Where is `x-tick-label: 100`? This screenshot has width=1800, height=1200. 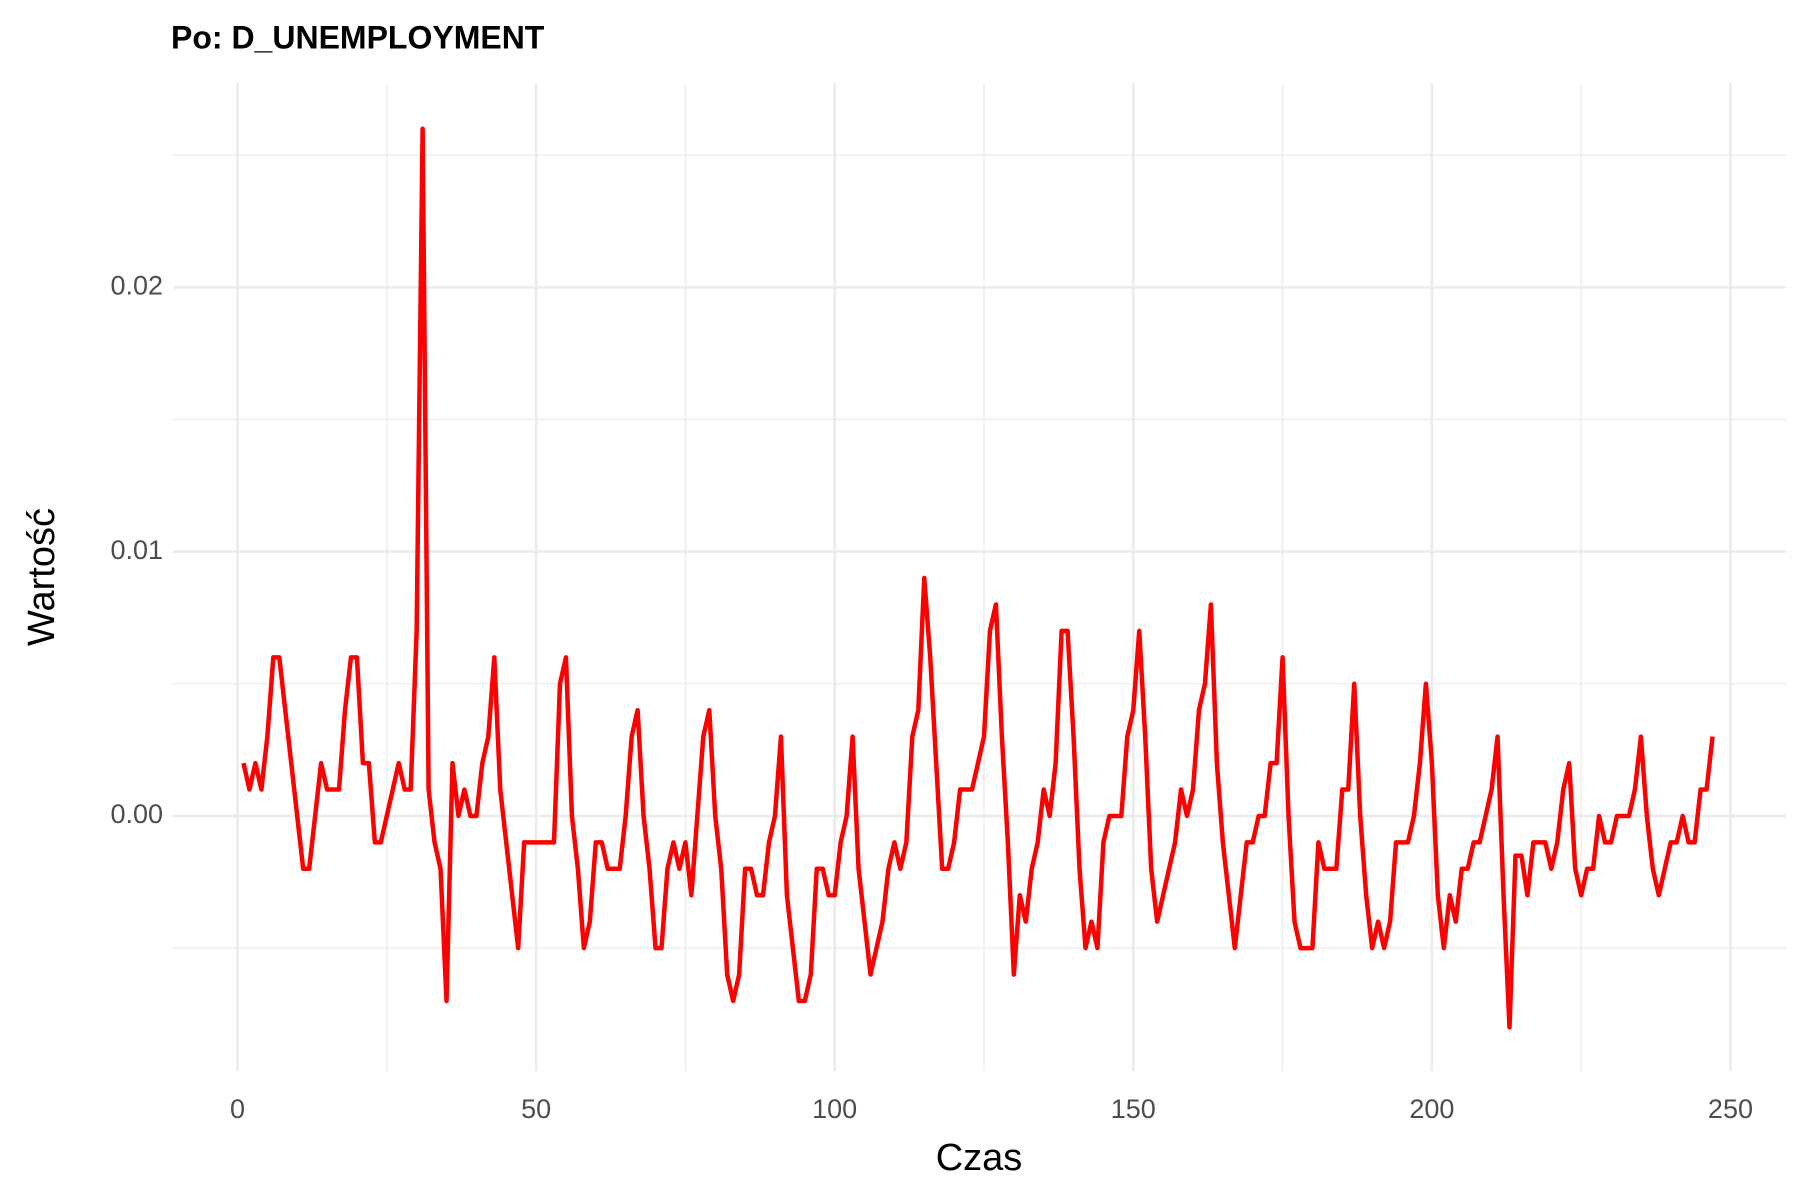 x-tick-label: 100 is located at coordinates (834, 1109).